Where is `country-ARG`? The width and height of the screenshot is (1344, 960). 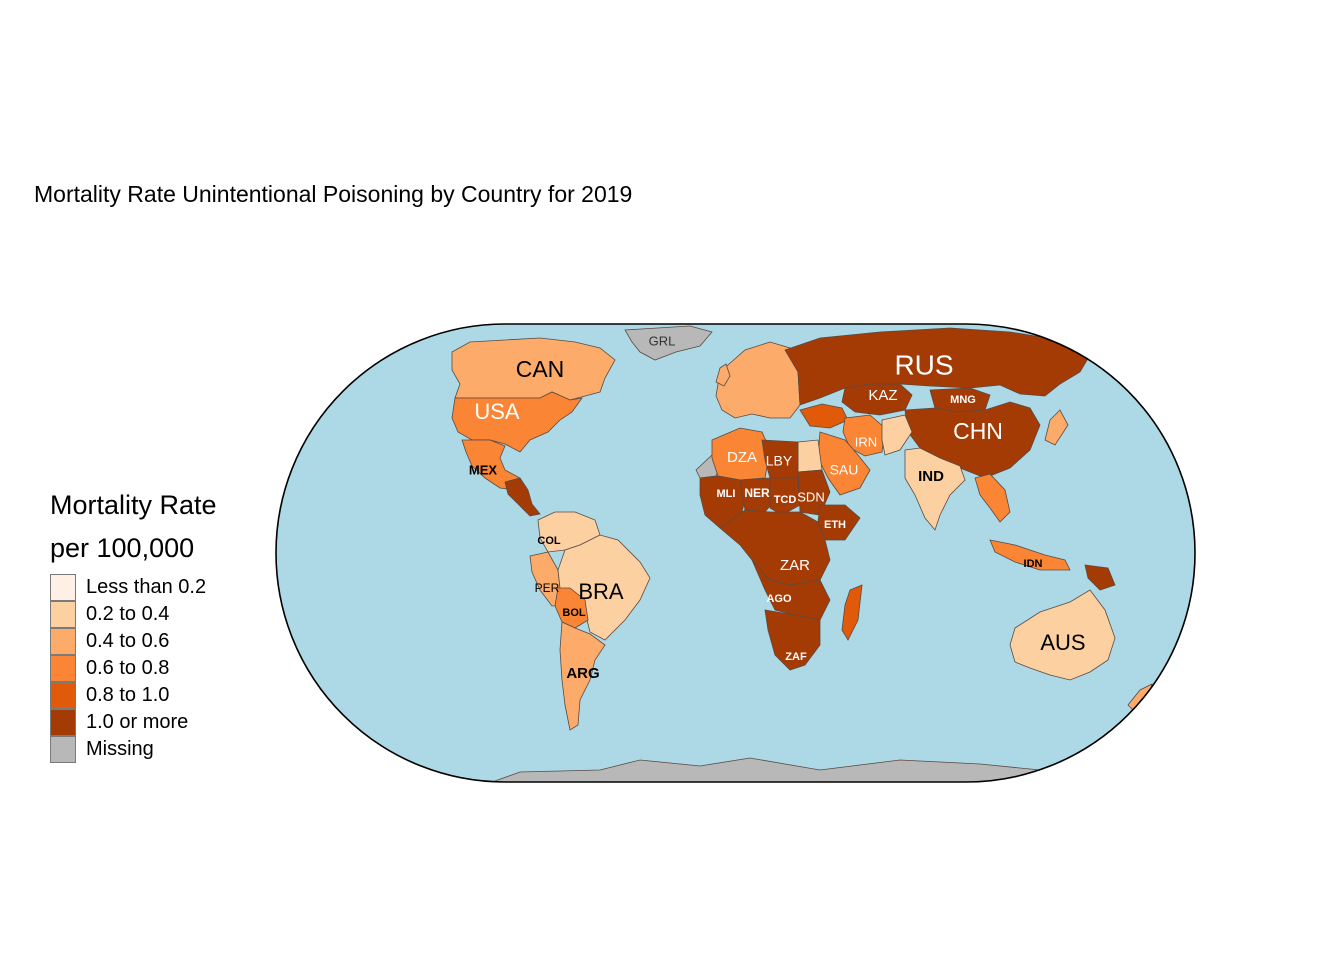
country-ARG is located at coordinates (582, 676).